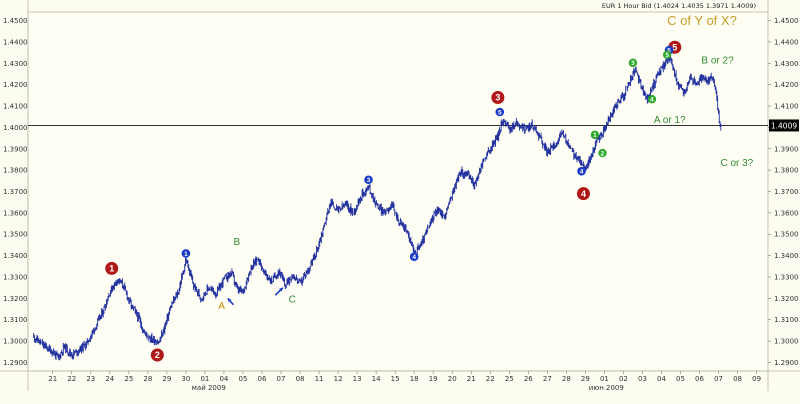  I want to click on wave-minor-label: 2, so click(603, 153).